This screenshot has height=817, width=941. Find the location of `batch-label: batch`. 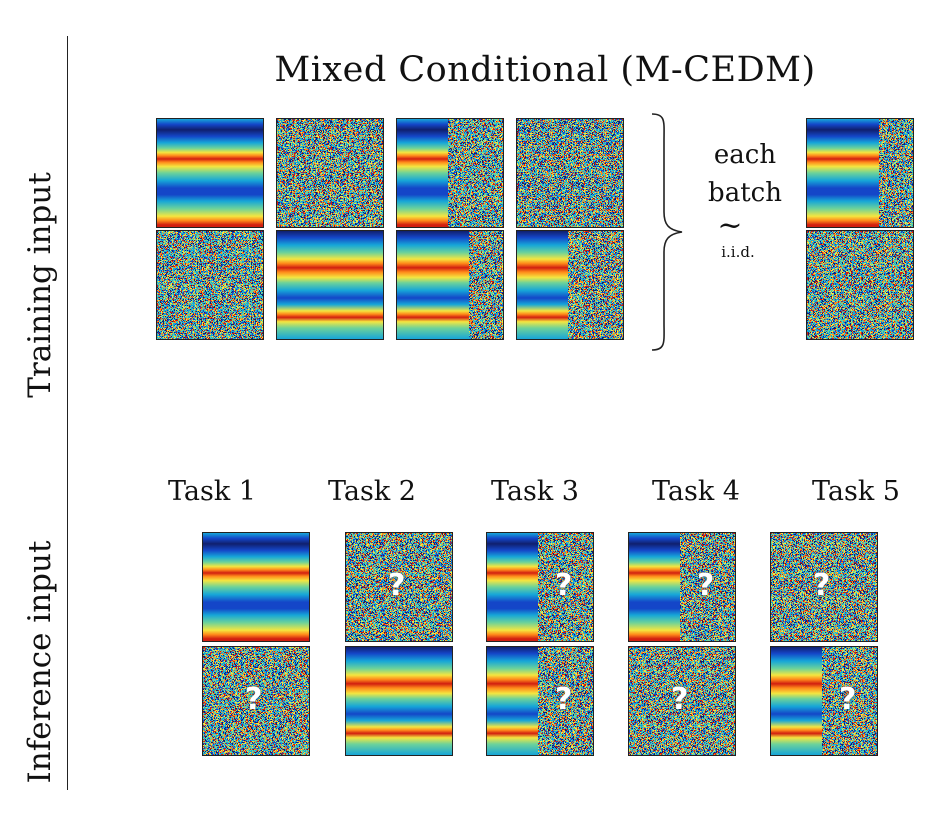

batch-label: batch is located at coordinates (745, 193).